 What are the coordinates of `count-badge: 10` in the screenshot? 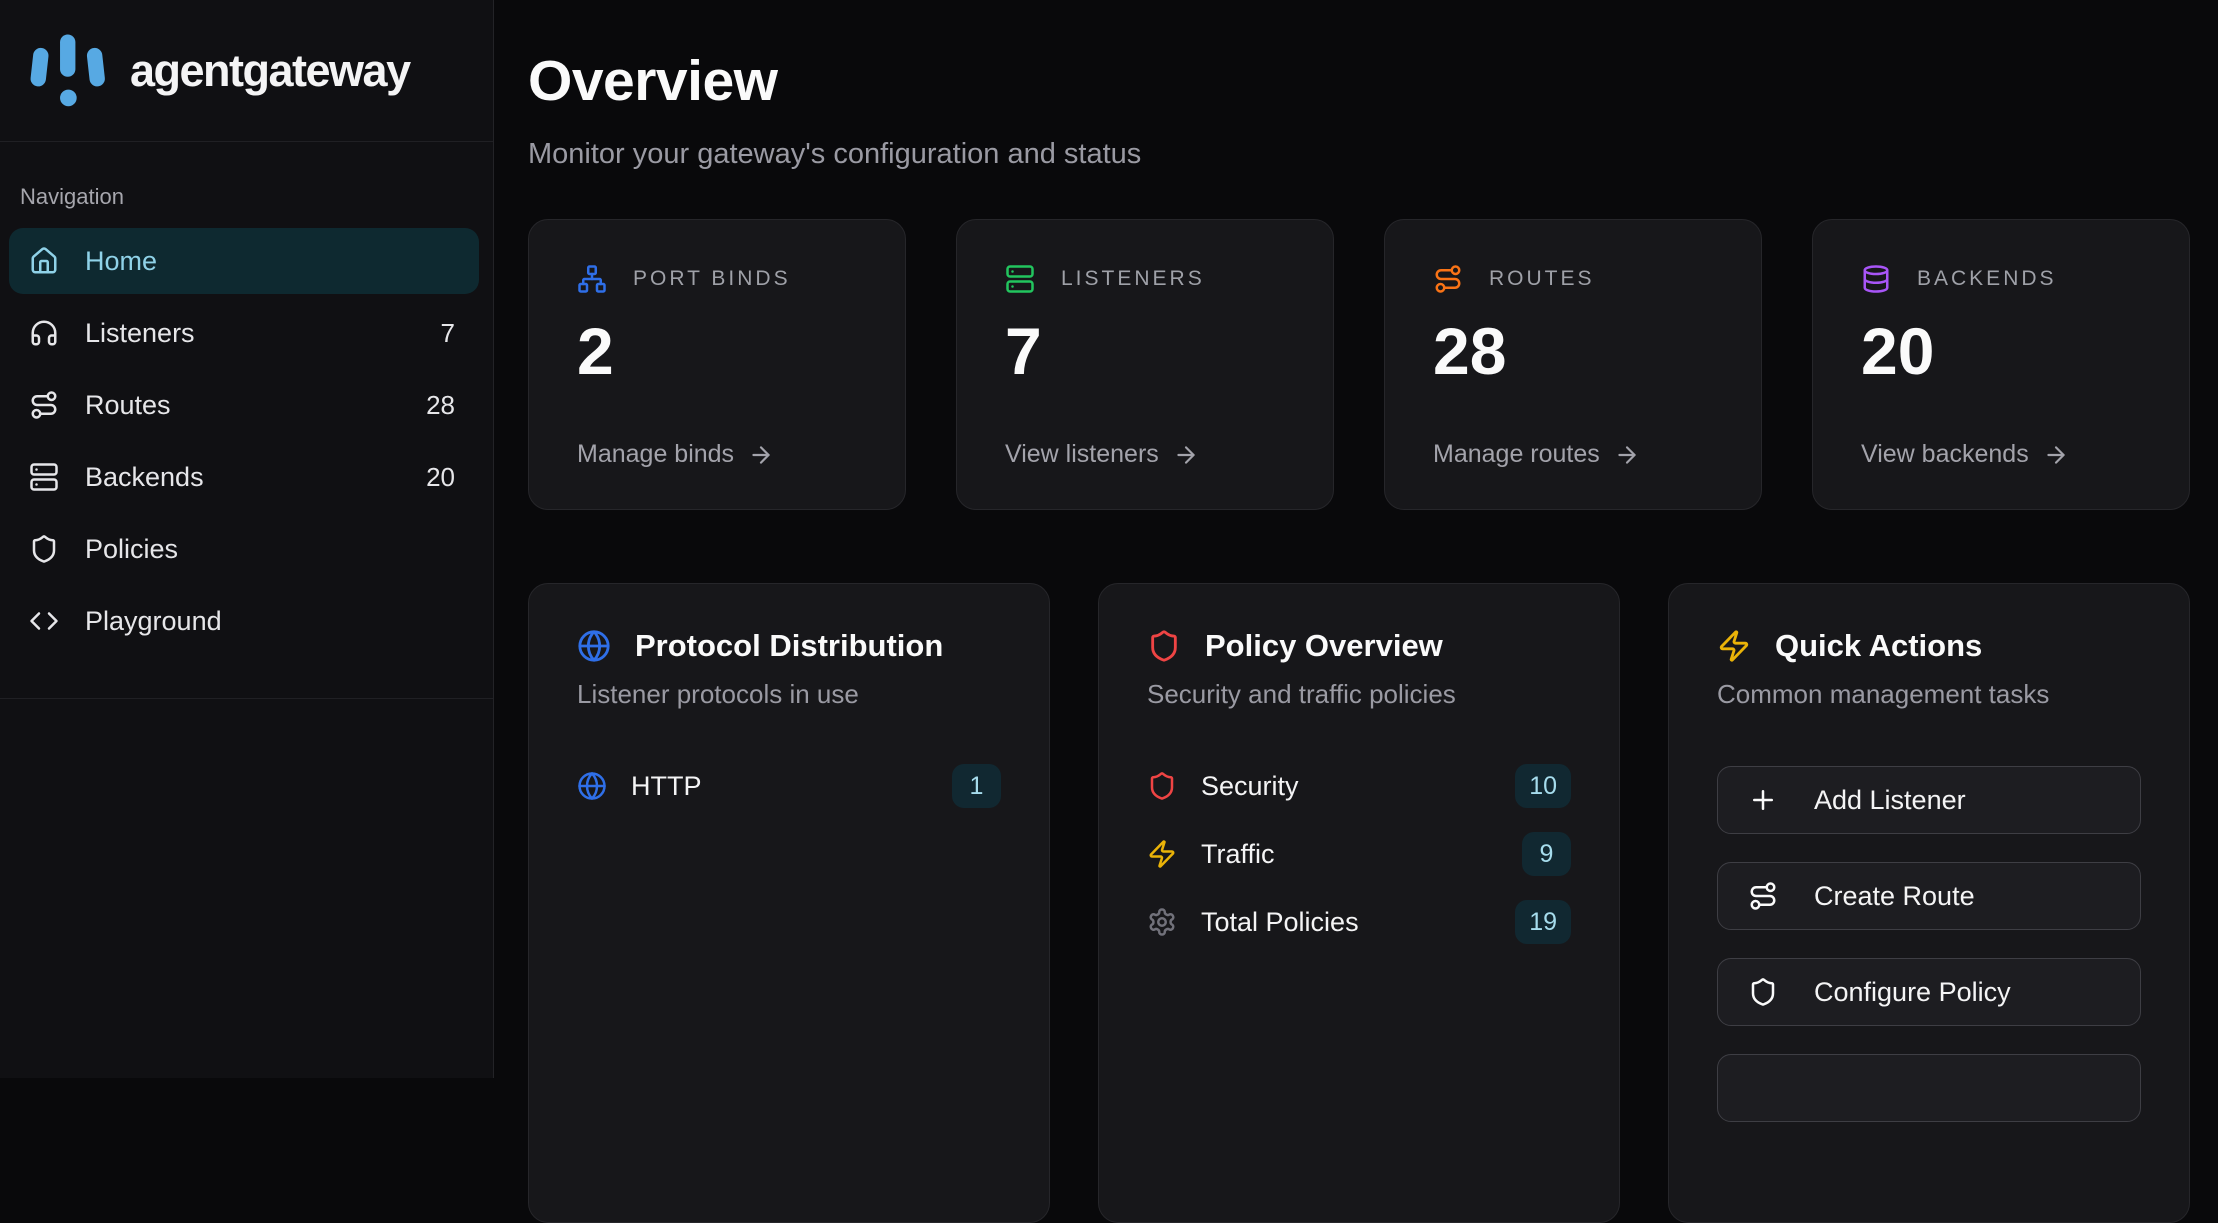 It's located at (1543, 786).